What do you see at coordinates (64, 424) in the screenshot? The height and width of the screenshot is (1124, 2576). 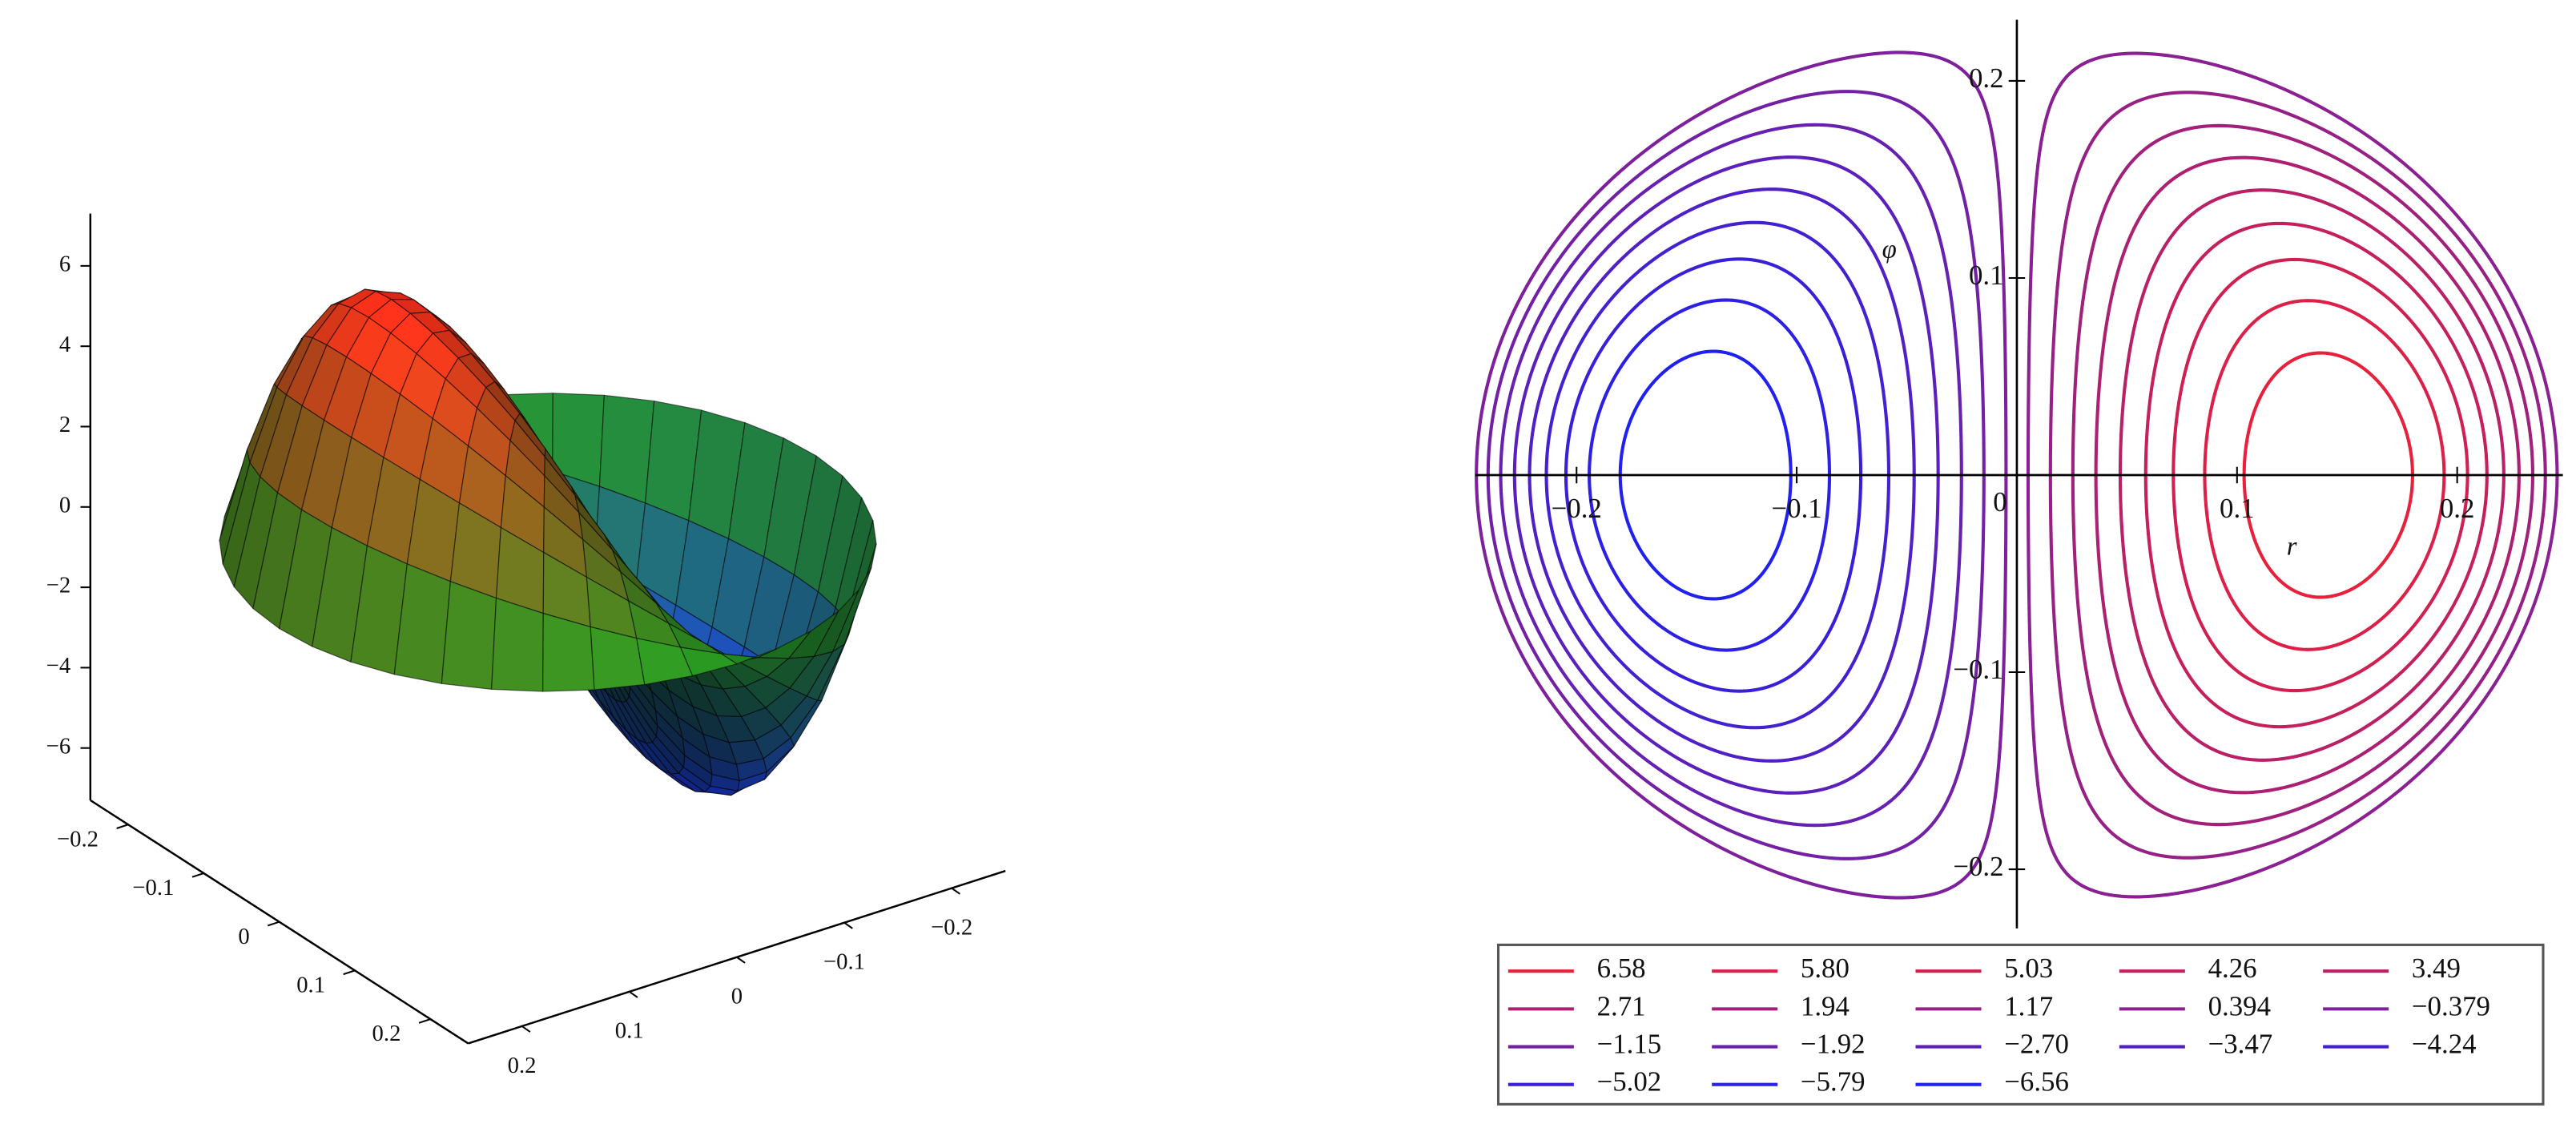 I see `z-tick-label: 2` at bounding box center [64, 424].